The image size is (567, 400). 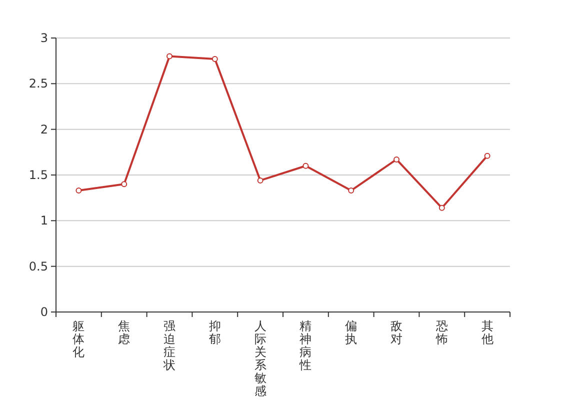 What do you see at coordinates (38, 83) in the screenshot?
I see `y-tick-label: 2.5` at bounding box center [38, 83].